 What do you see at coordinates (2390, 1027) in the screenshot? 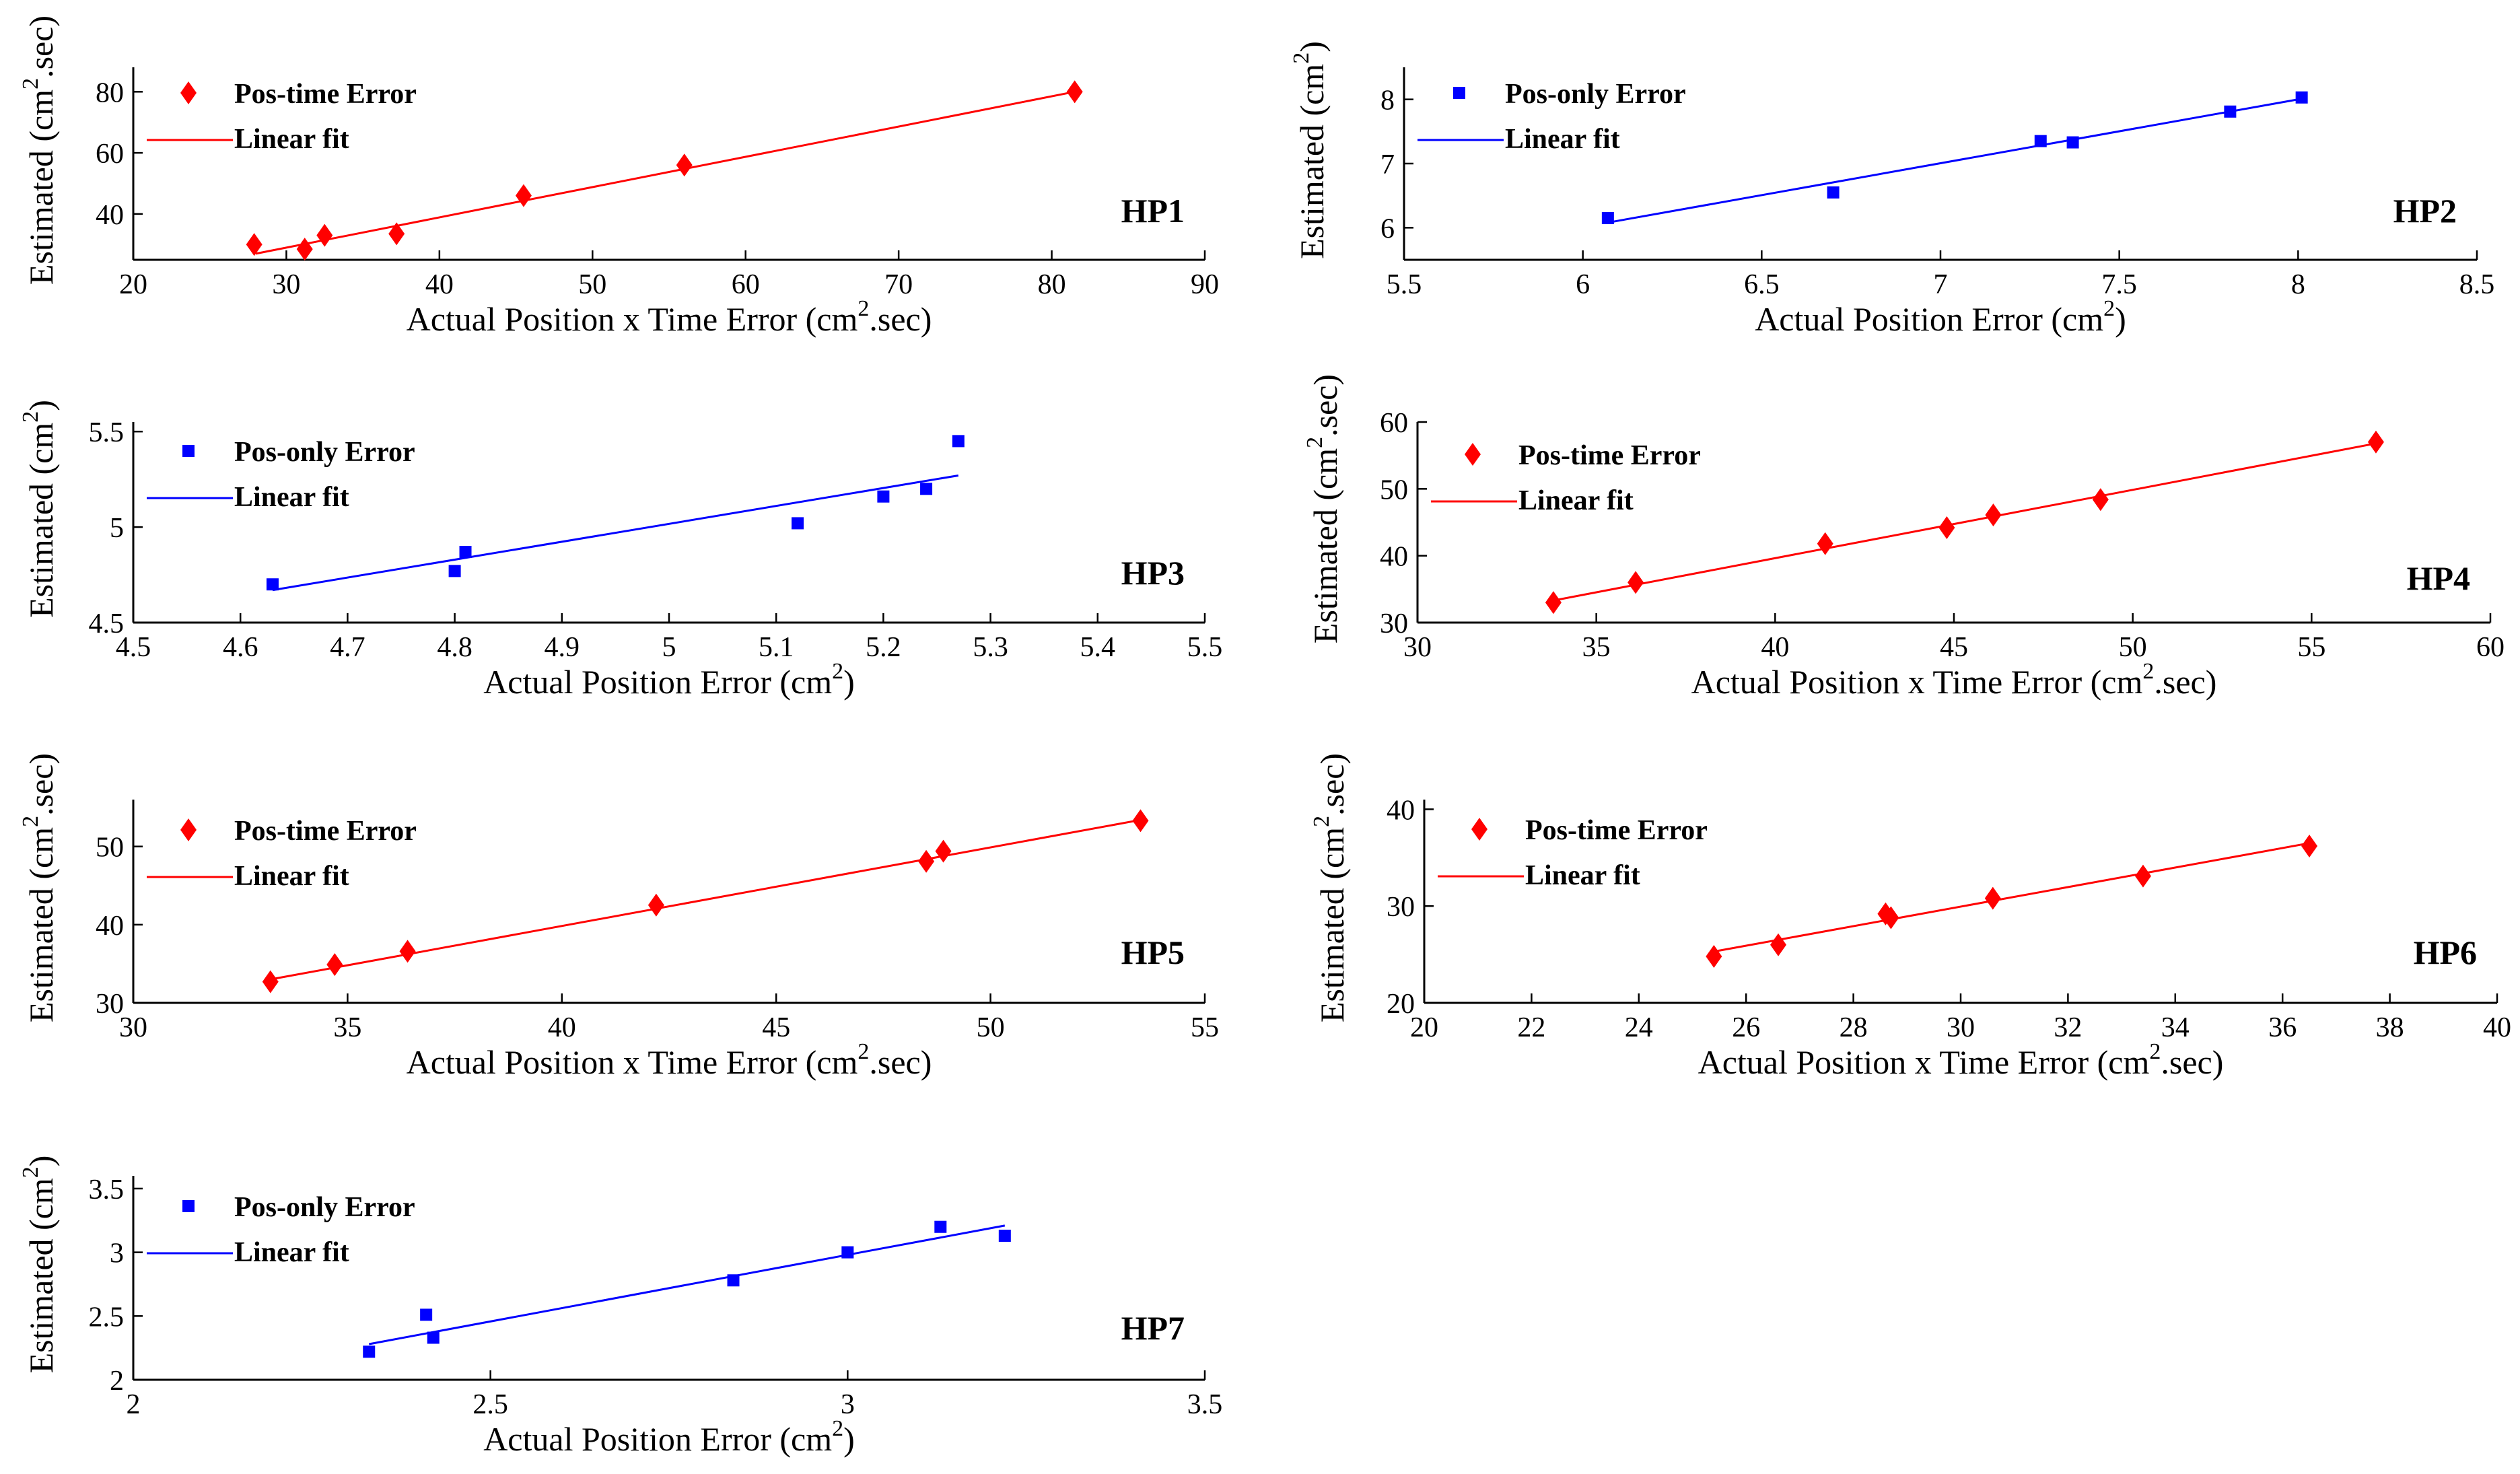
I see `x-tick-label: 38` at bounding box center [2390, 1027].